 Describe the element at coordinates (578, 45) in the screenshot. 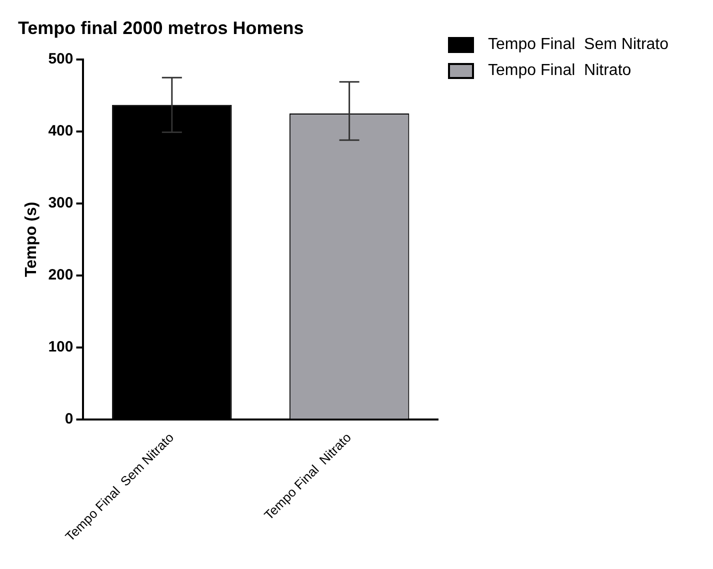

I see `legend-label: Tempo Final Sem Nitrato` at that location.